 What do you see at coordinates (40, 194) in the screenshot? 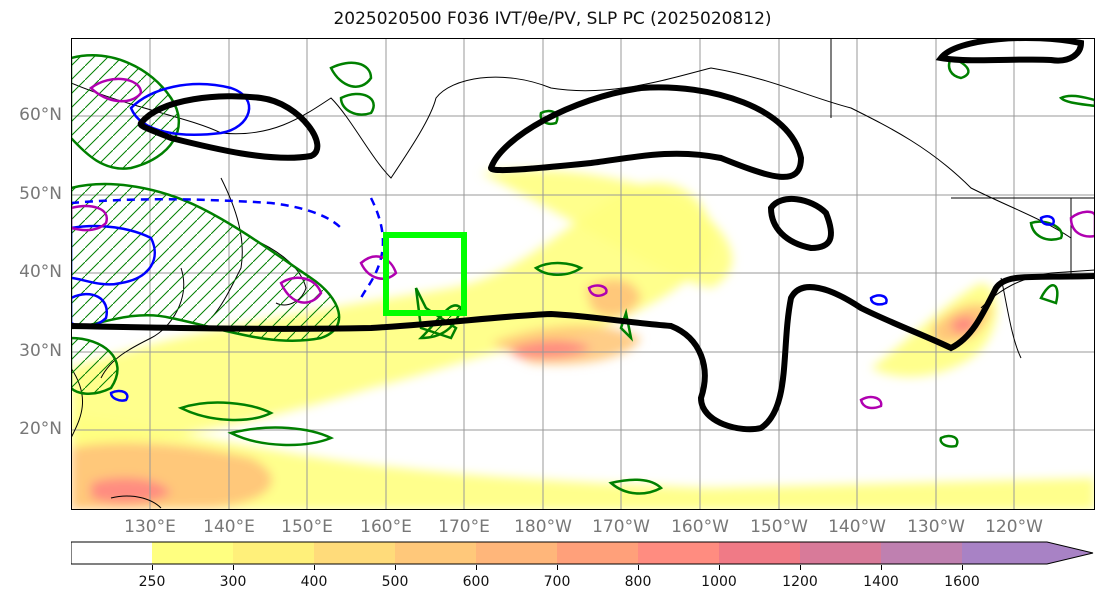
I see `lat-label-50: 50°N` at bounding box center [40, 194].